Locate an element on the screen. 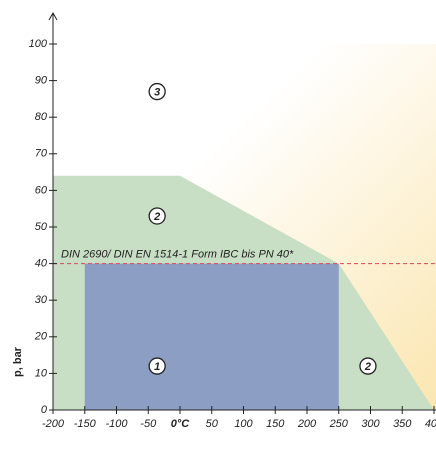 The height and width of the screenshot is (450, 436). annotation-label: 3 is located at coordinates (157, 92).